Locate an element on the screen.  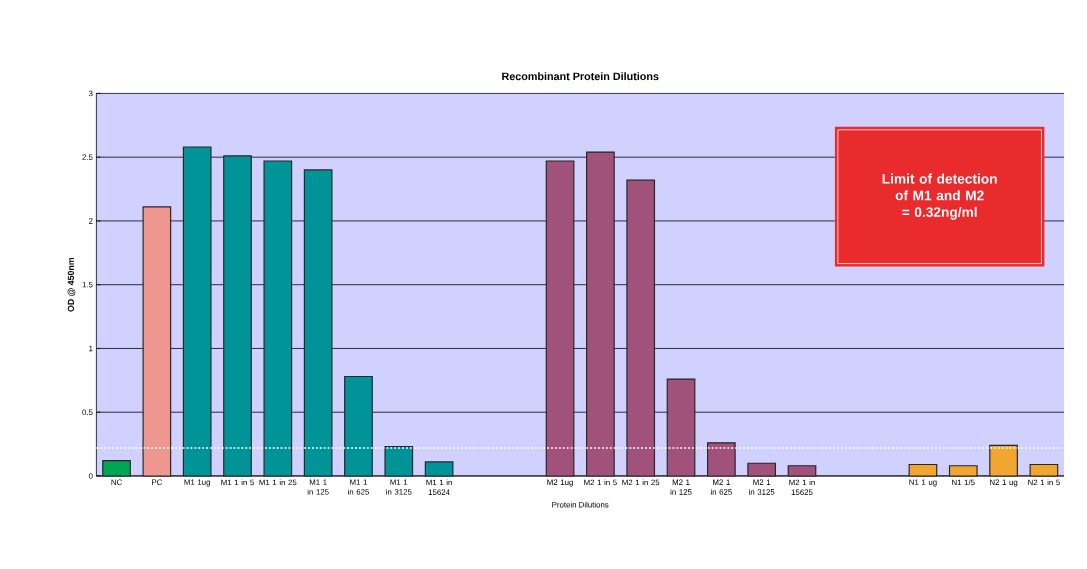
chart-title: Recombinant Protein Dilutions is located at coordinates (580, 76).